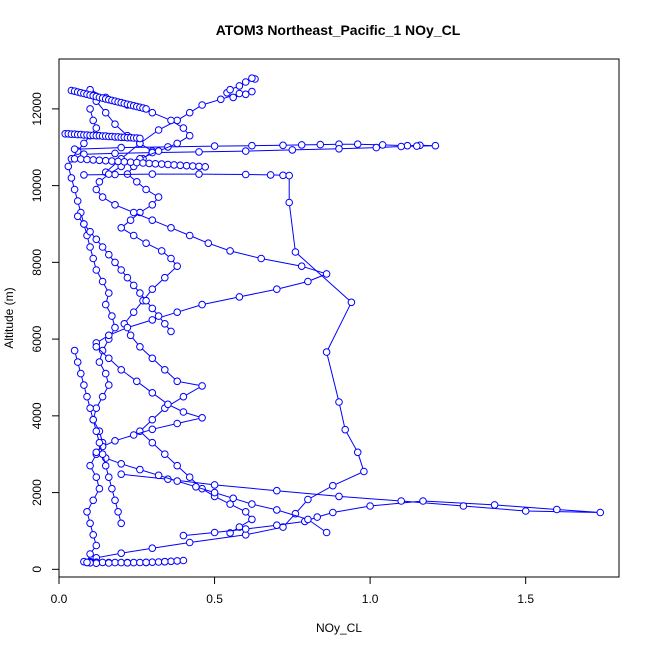  I want to click on x-tick-label: 1.0, so click(370, 599).